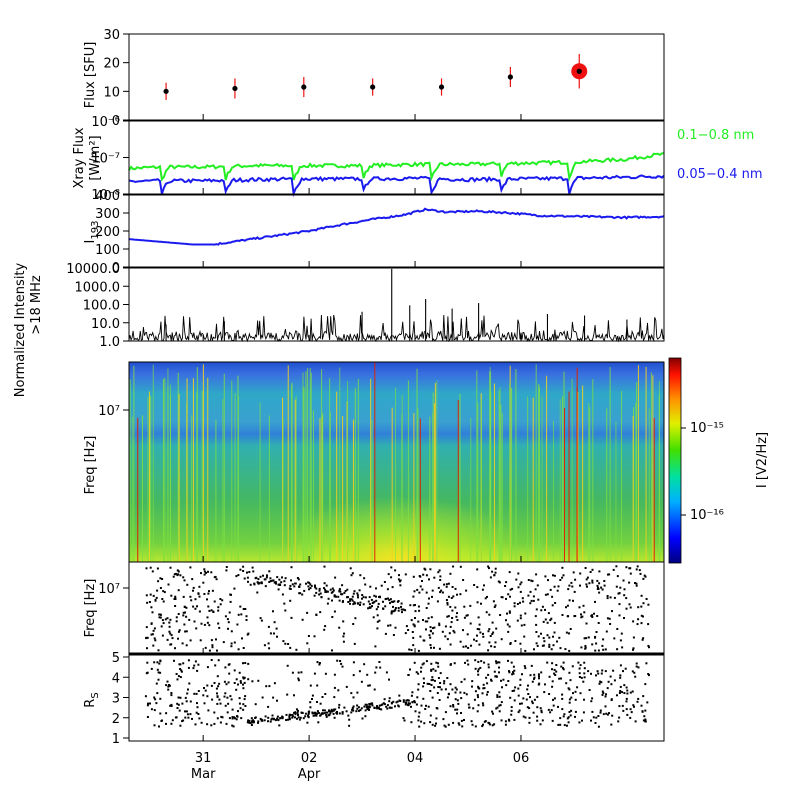 Image resolution: width=790 pixels, height=810 pixels. What do you see at coordinates (715, 135) in the screenshot?
I see `xray-legend-green: 0.1−0.8 nm` at bounding box center [715, 135].